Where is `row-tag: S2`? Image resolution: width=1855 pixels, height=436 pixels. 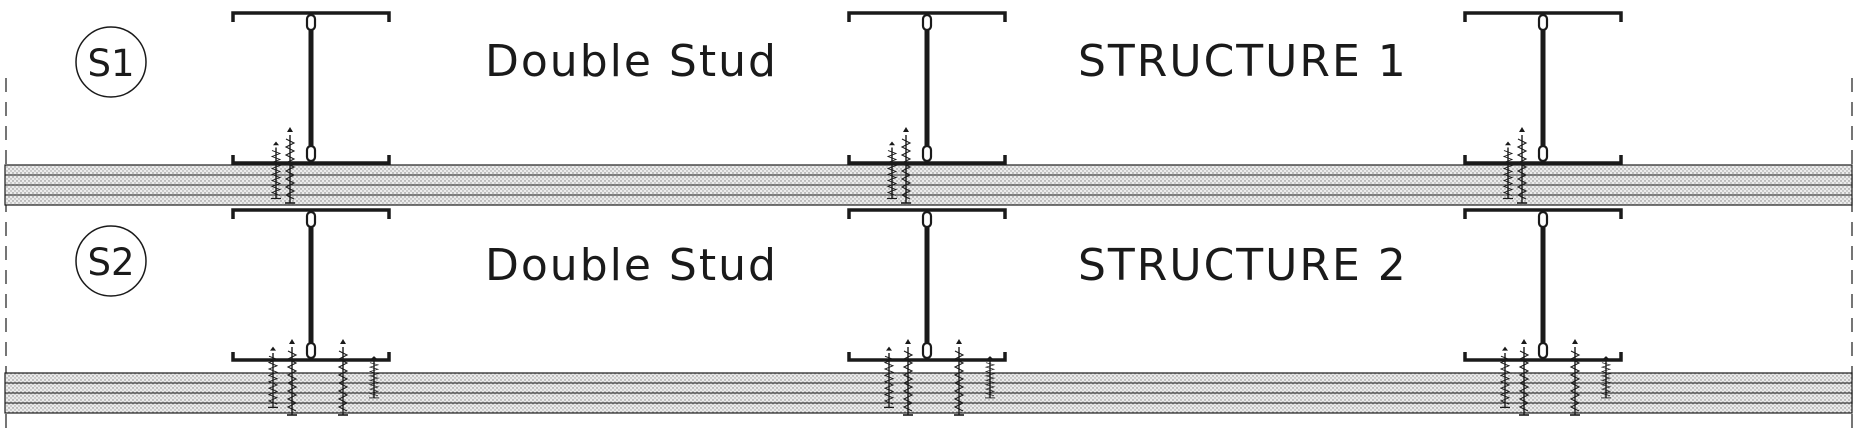 row-tag: S2 is located at coordinates (110, 262).